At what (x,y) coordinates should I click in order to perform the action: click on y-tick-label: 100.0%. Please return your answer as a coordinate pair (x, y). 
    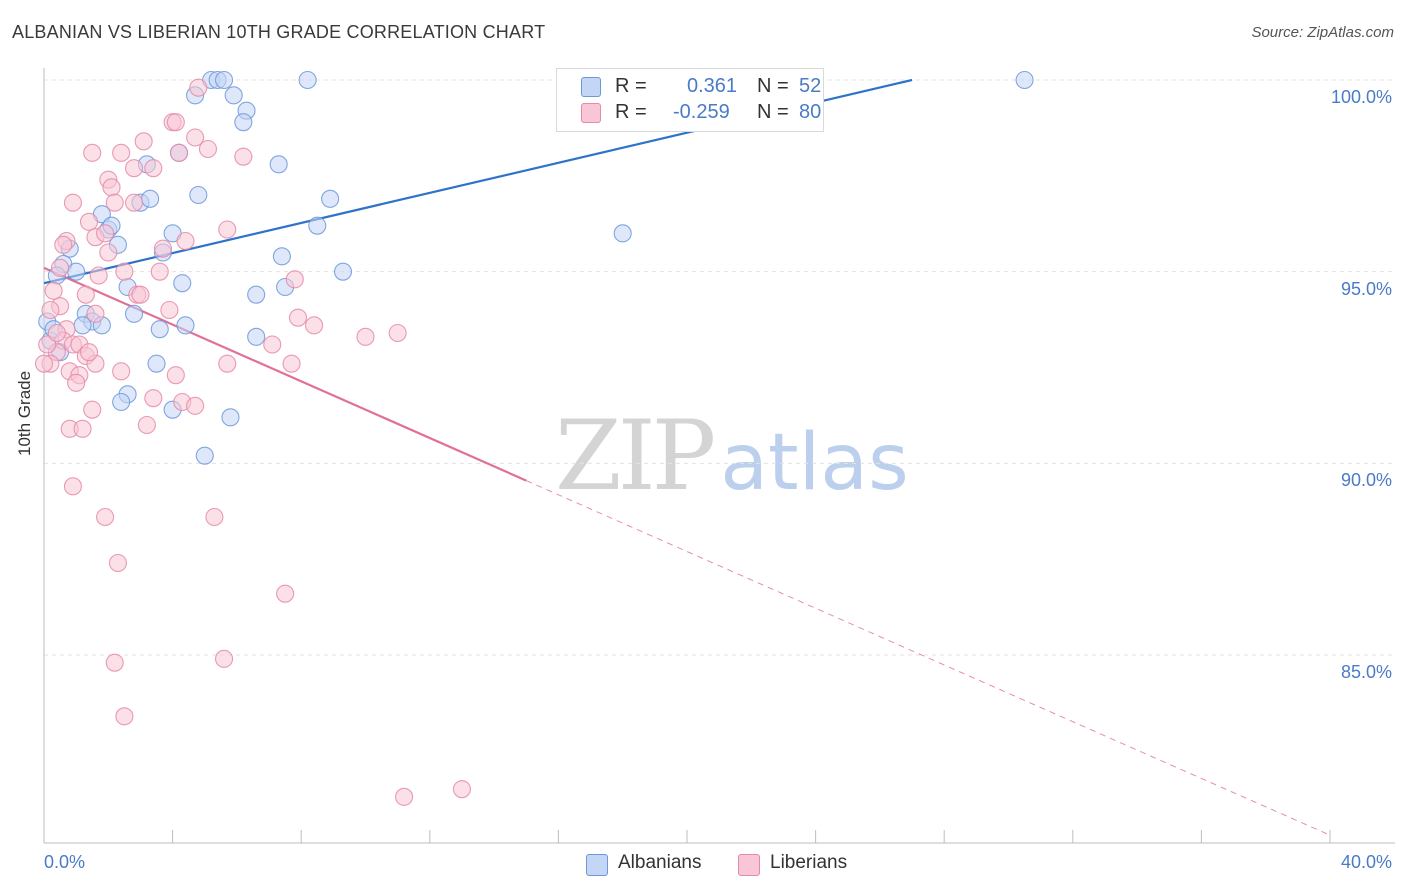
    Looking at the image, I should click on (1361, 97).